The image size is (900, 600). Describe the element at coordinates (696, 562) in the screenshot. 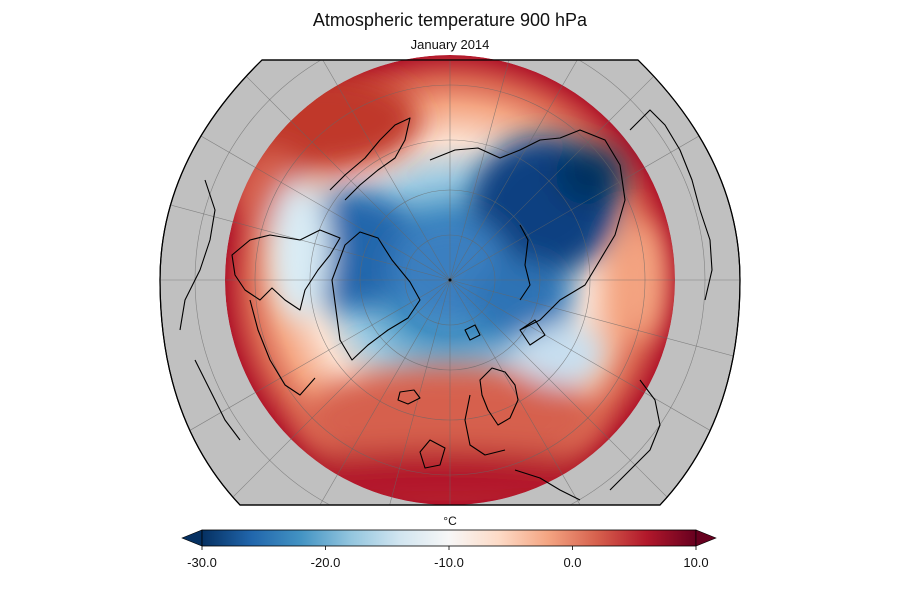

I see `colorbar-tick-label: 10.0` at that location.